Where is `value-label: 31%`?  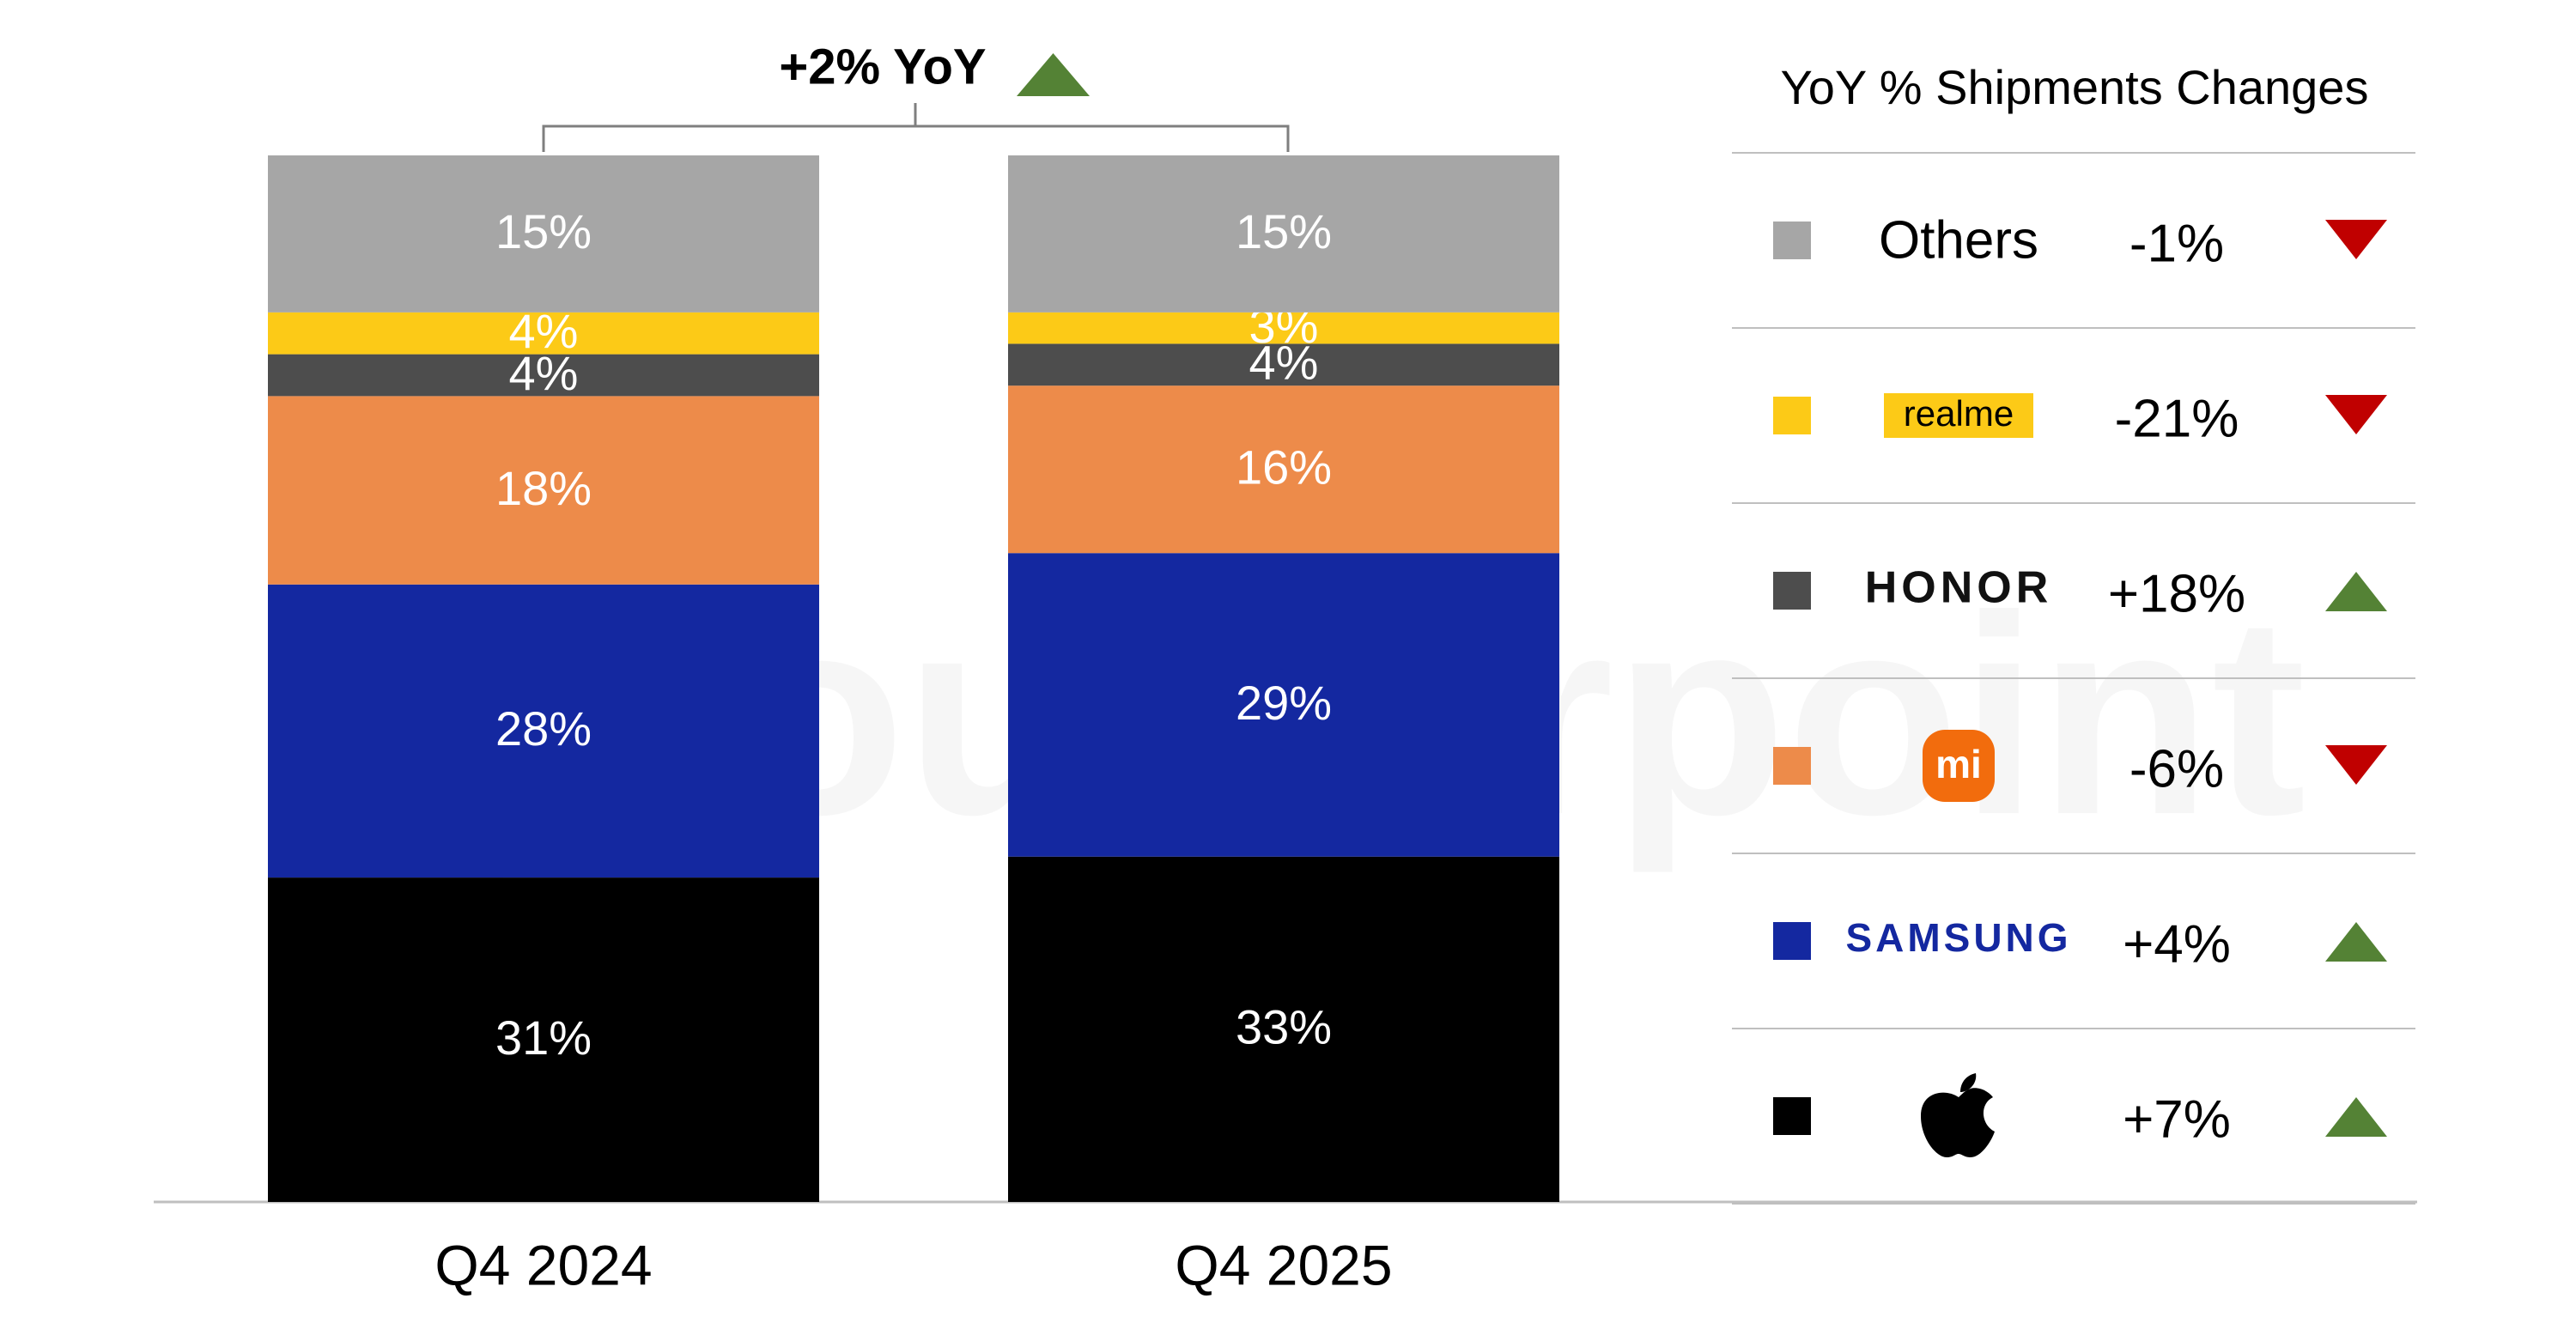 value-label: 31% is located at coordinates (543, 1038).